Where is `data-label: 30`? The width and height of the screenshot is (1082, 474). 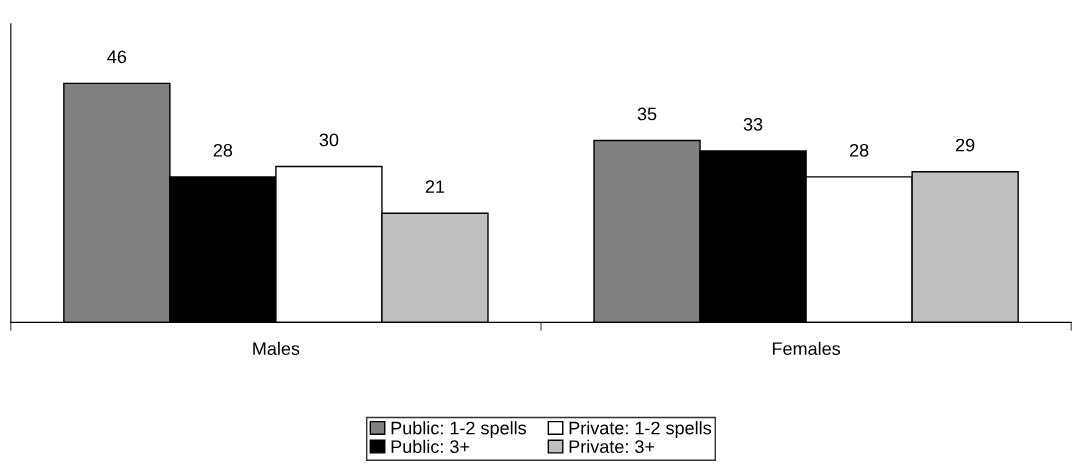 data-label: 30 is located at coordinates (329, 140).